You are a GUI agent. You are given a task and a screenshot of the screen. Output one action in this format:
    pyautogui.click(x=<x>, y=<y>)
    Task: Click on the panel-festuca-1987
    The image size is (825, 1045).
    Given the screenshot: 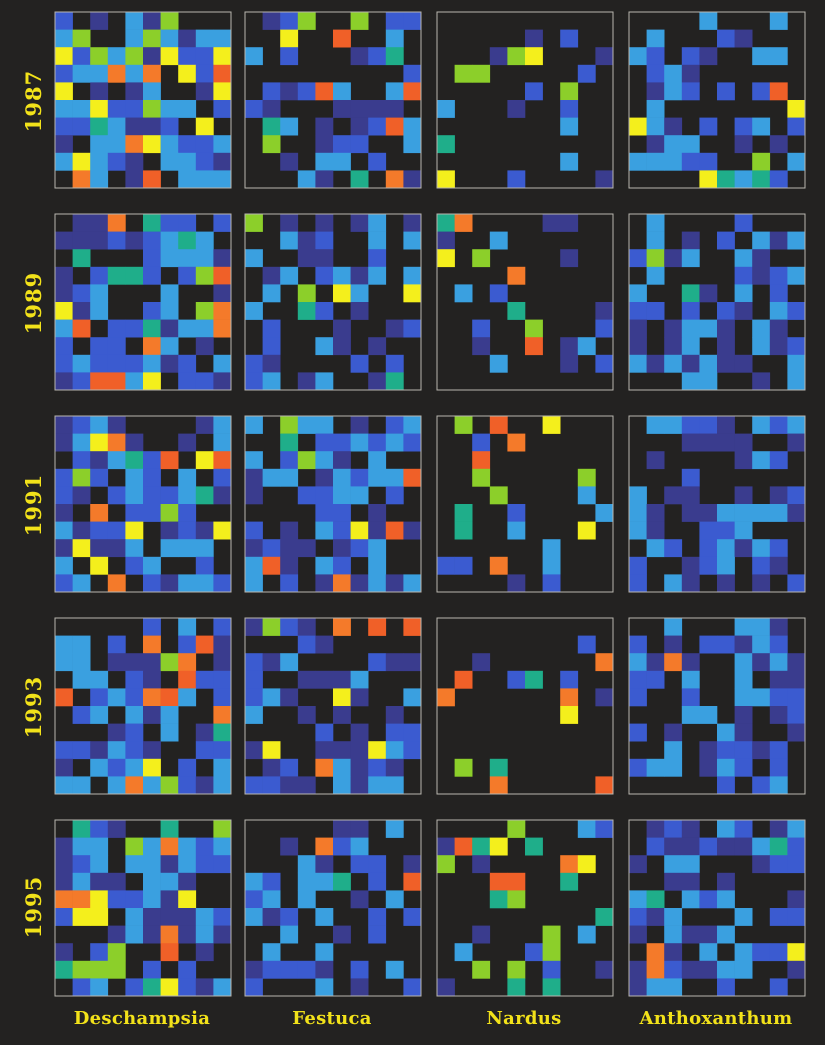 What is the action you would take?
    pyautogui.click(x=333, y=100)
    